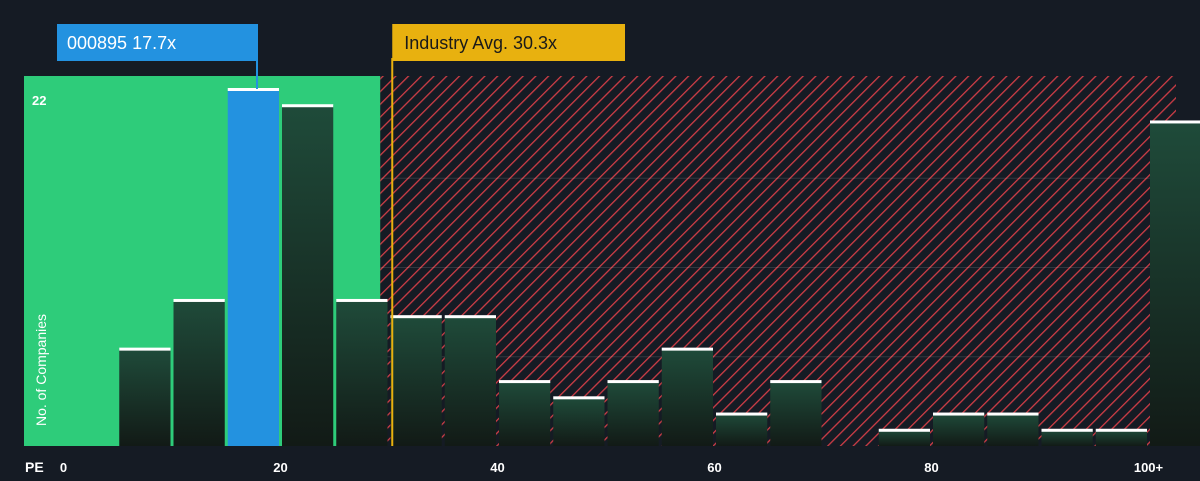  I want to click on industry-average-label-box, so click(508, 42).